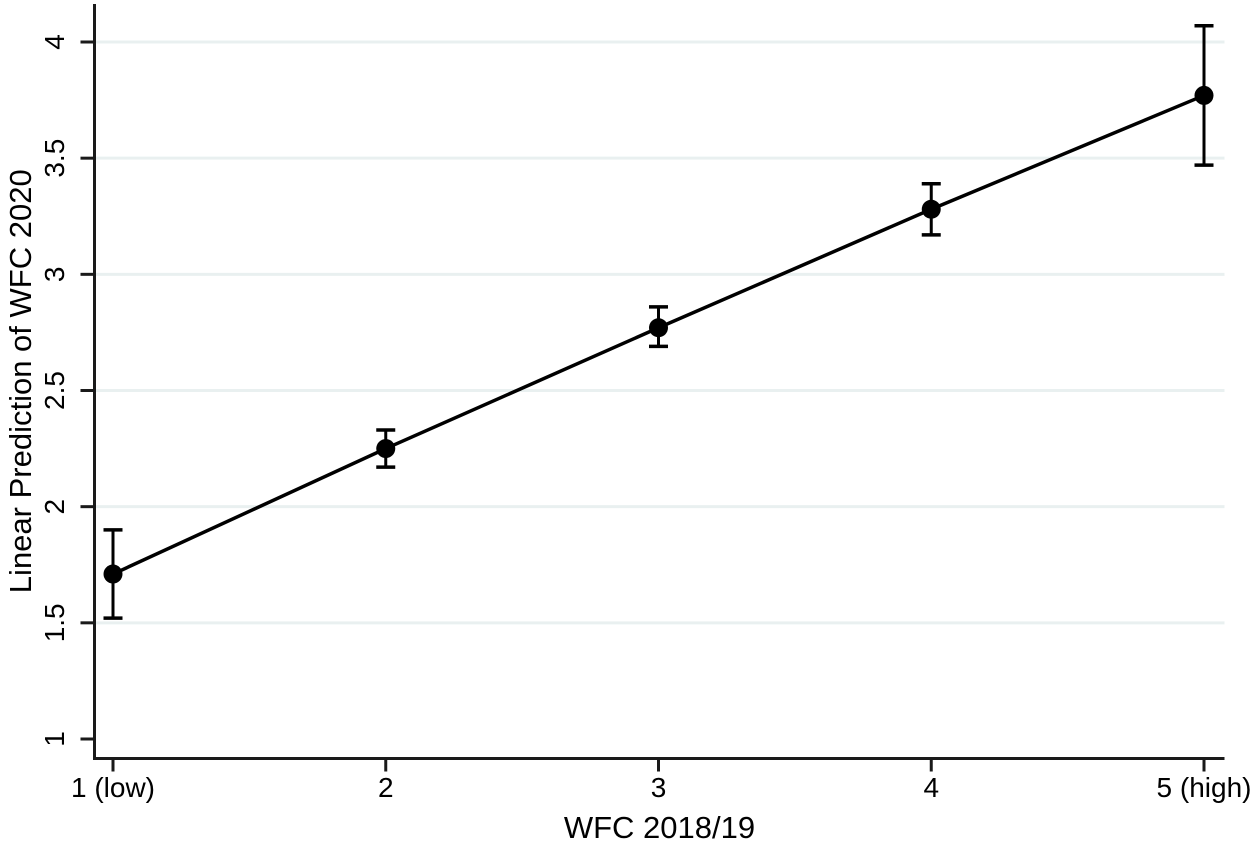 The image size is (1250, 854). What do you see at coordinates (1203, 787) in the screenshot?
I see `x-tick-label: 5 (high)` at bounding box center [1203, 787].